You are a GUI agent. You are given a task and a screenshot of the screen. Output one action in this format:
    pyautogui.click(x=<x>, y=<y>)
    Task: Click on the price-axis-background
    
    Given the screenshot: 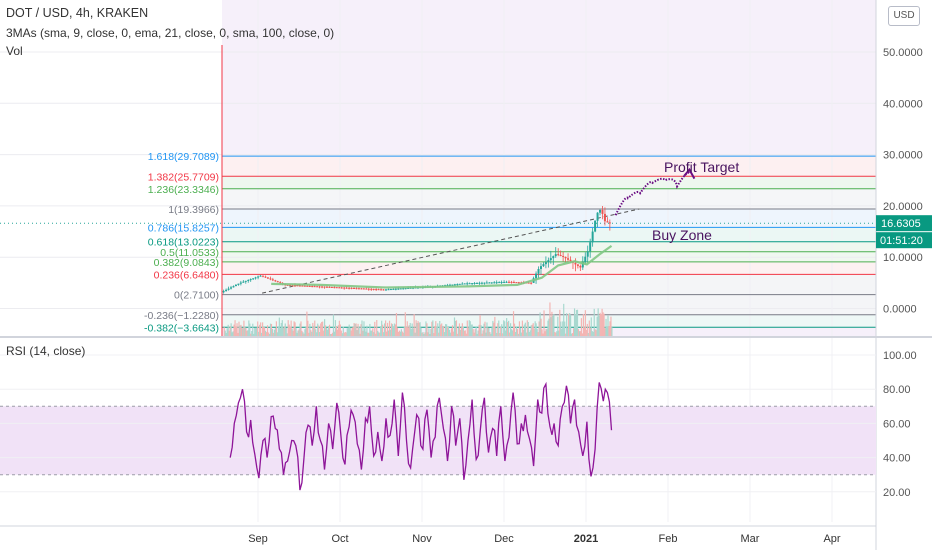 What is the action you would take?
    pyautogui.click(x=904, y=275)
    